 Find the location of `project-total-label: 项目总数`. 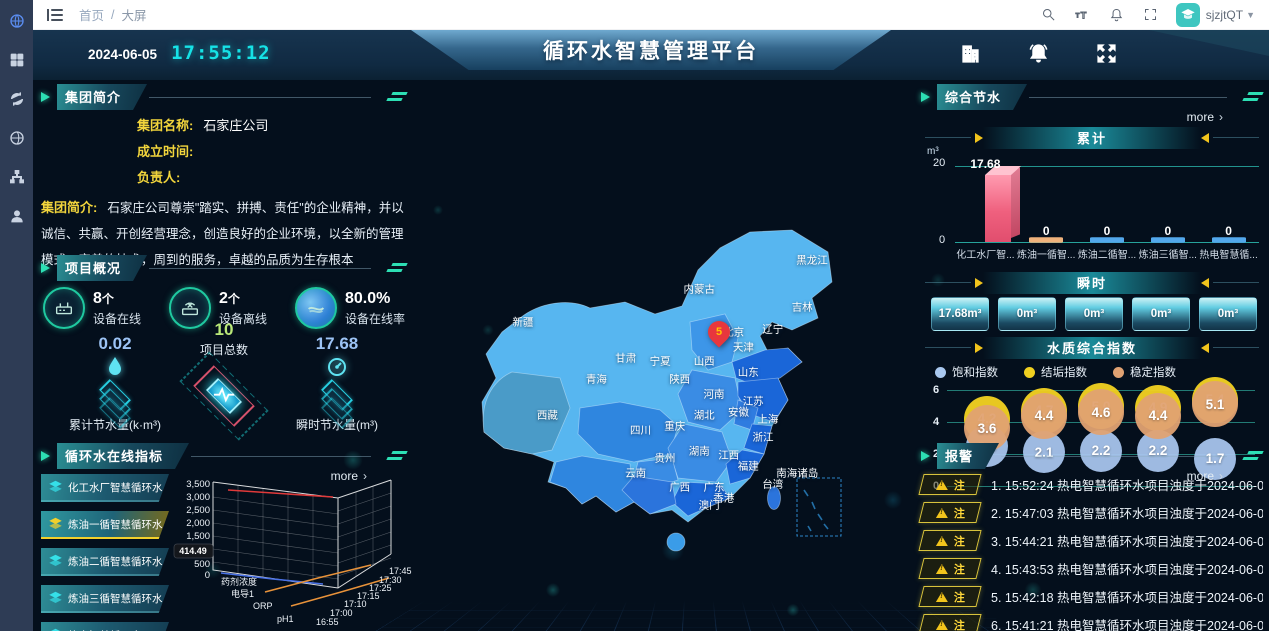

project-total-label: 项目总数 is located at coordinates (223, 350).